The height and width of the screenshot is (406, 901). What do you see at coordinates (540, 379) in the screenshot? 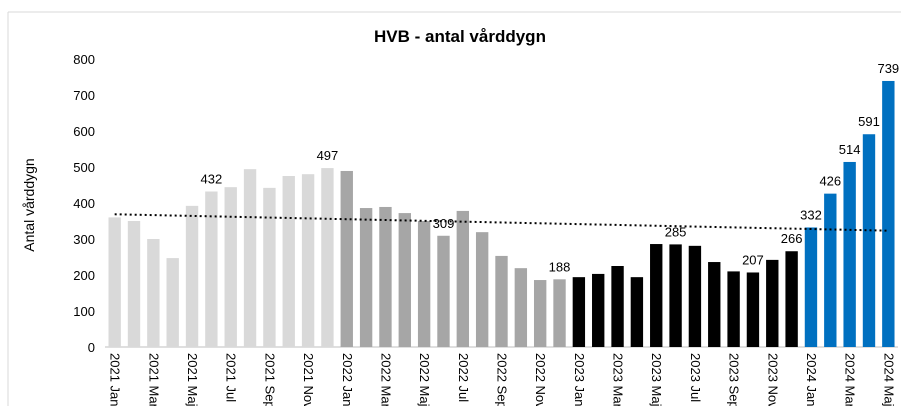
I see `x-tick-label: 2022 Nov` at bounding box center [540, 379].